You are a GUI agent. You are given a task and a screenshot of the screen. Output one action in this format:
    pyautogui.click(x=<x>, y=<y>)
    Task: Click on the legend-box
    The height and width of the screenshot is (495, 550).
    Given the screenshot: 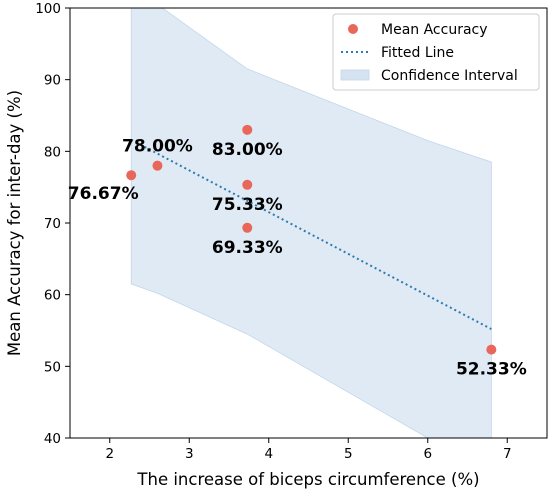 What is the action you would take?
    pyautogui.click(x=436, y=52)
    